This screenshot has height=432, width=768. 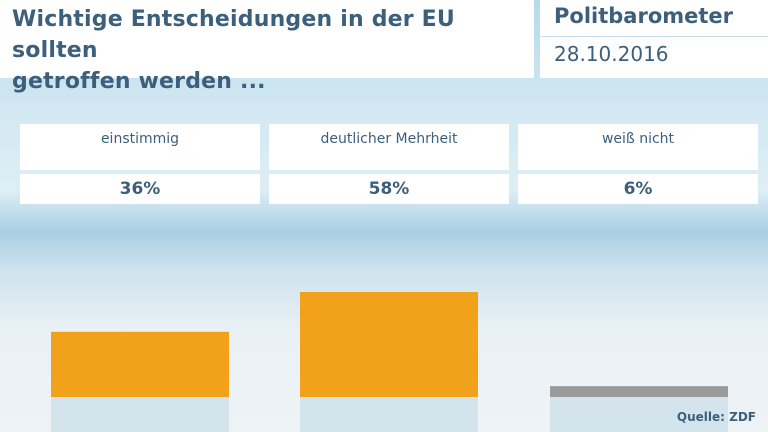 I want to click on brand-name: Politbarometer, so click(x=644, y=16).